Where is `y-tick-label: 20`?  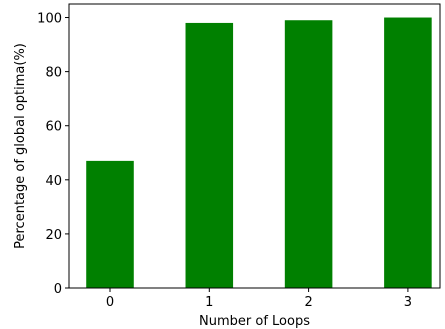 y-tick-label: 20 is located at coordinates (53, 235).